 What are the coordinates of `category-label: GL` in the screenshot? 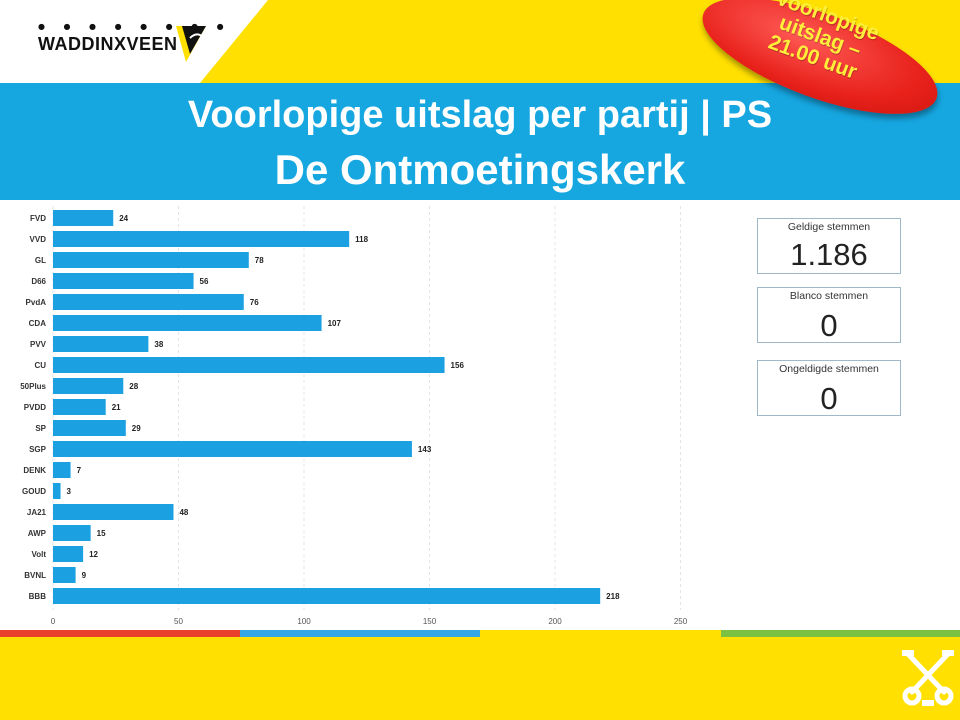 It's located at (40, 260).